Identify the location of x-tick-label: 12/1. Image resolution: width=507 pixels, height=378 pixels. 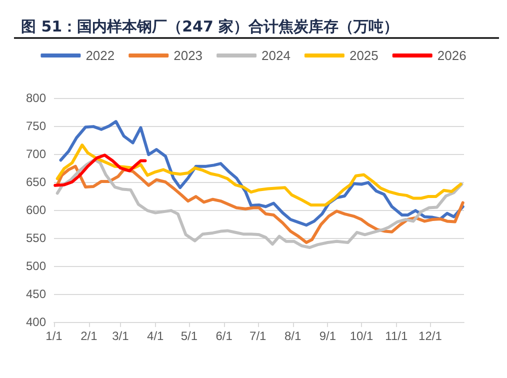
(430, 336).